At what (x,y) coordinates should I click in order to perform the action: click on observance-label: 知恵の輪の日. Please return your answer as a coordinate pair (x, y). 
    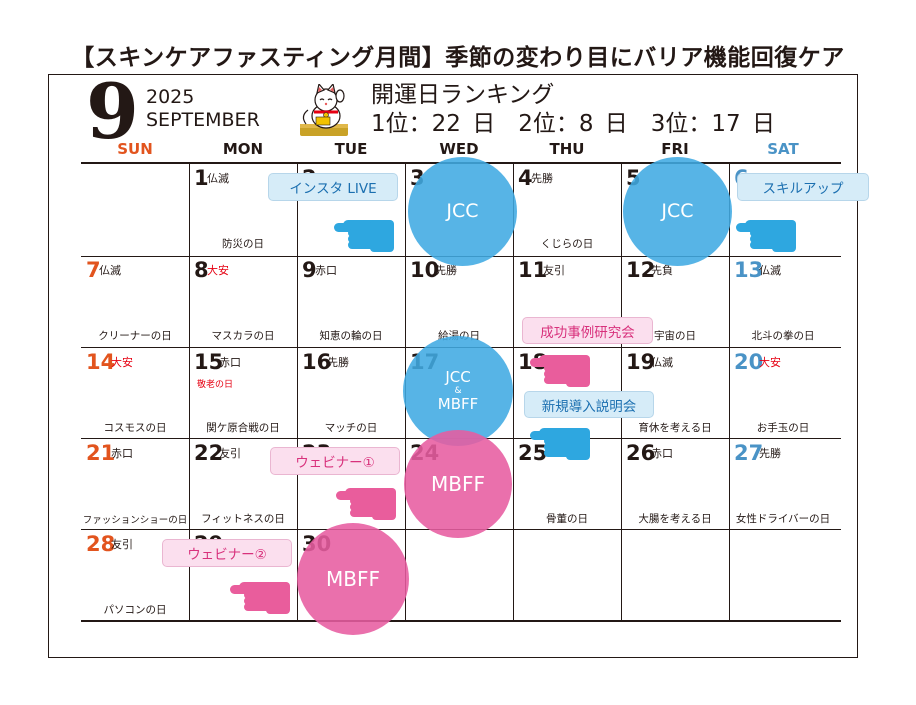
    Looking at the image, I should click on (351, 336).